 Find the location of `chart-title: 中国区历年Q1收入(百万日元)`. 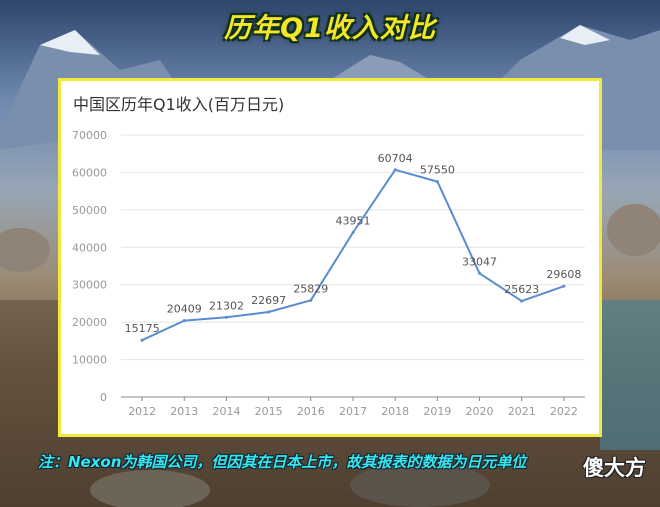

chart-title: 中国区历年Q1收入(百万日元) is located at coordinates (179, 104).